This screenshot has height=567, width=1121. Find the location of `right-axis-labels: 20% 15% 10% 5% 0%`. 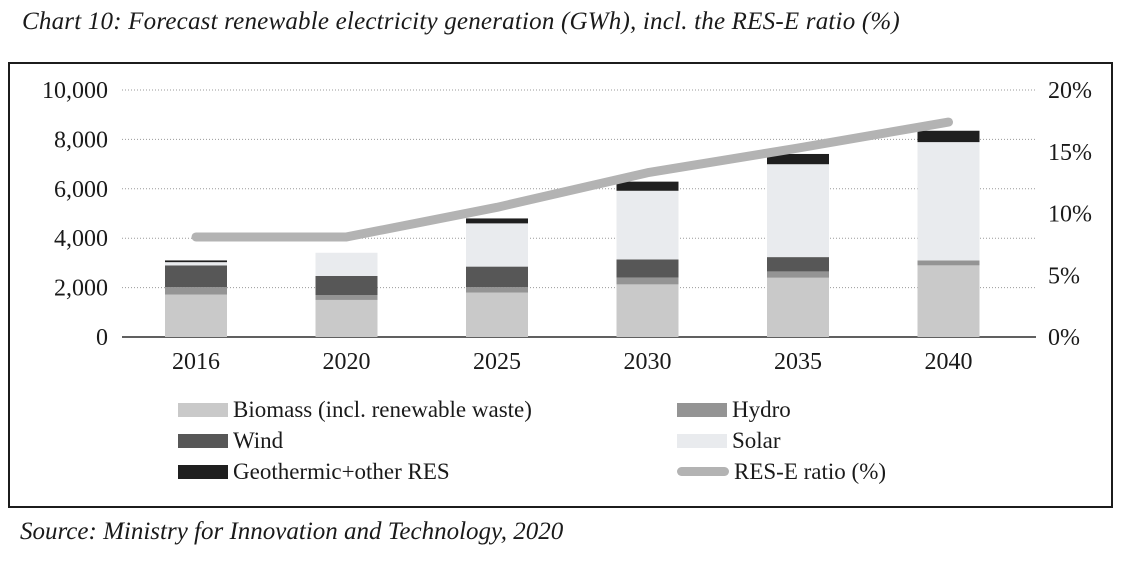

right-axis-labels: 20% 15% 10% 5% 0% is located at coordinates (1070, 214).